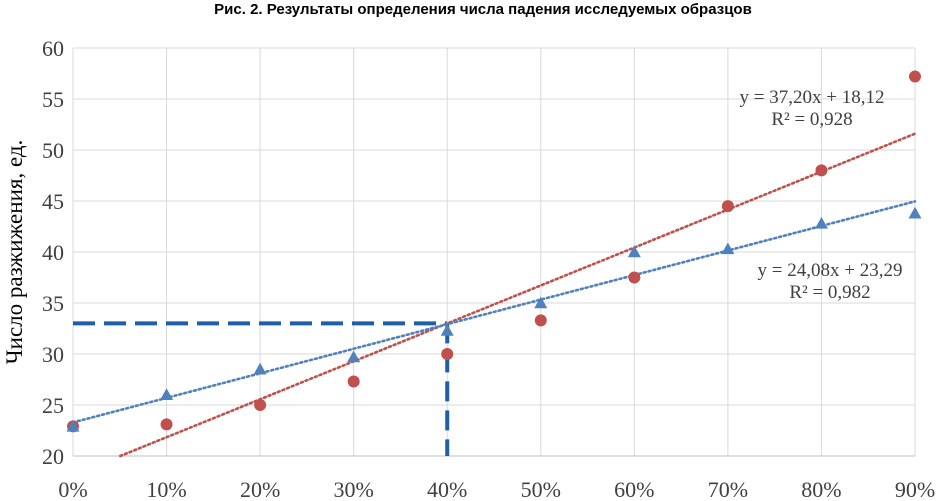 The height and width of the screenshot is (501, 938). Describe the element at coordinates (915, 489) in the screenshot. I see `x-tick-label: 90%` at that location.